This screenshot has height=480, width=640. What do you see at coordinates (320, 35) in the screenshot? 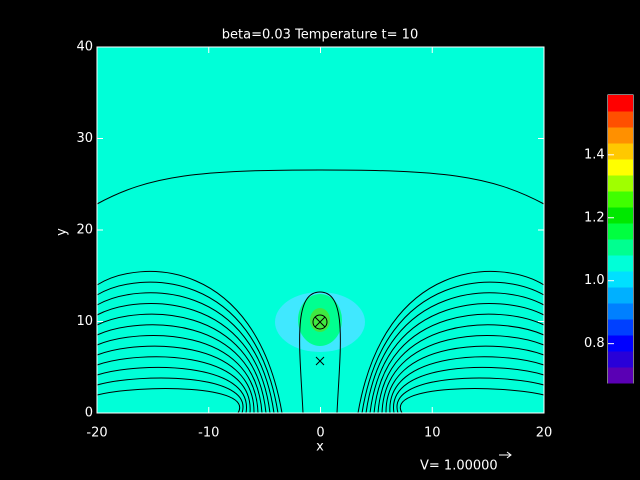
I see `chart-title: beta=0.03 Temperature t= 10` at bounding box center [320, 35].